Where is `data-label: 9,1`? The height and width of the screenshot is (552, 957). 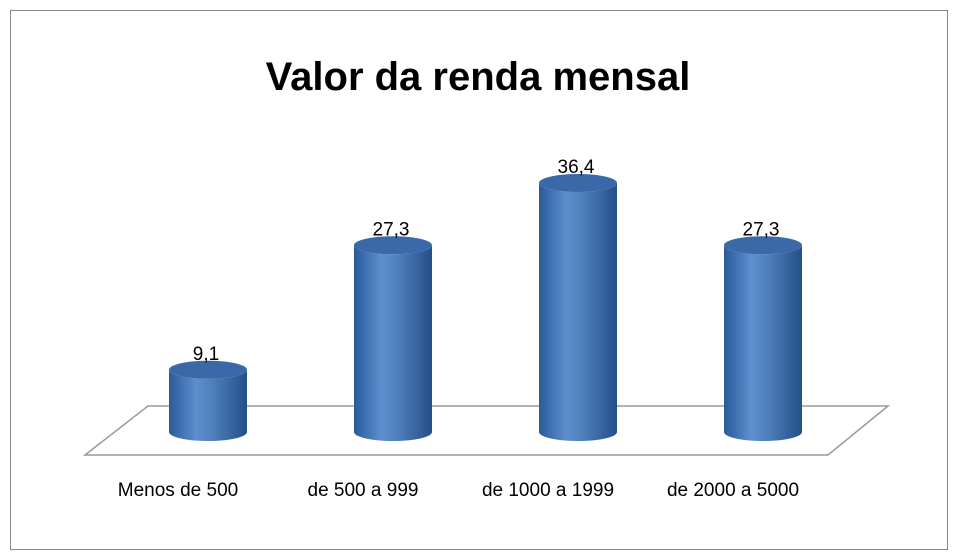
data-label: 9,1 is located at coordinates (206, 354).